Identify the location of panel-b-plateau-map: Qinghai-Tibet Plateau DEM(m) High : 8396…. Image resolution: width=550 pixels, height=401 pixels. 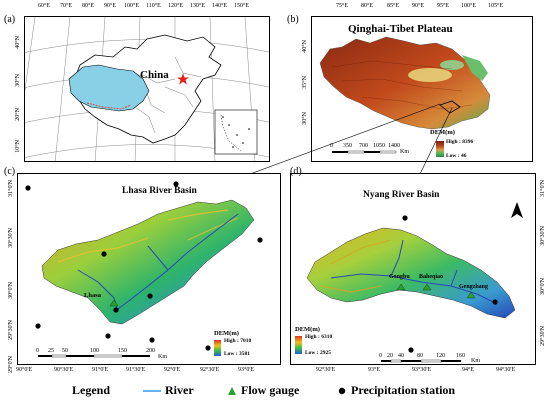
(422, 89).